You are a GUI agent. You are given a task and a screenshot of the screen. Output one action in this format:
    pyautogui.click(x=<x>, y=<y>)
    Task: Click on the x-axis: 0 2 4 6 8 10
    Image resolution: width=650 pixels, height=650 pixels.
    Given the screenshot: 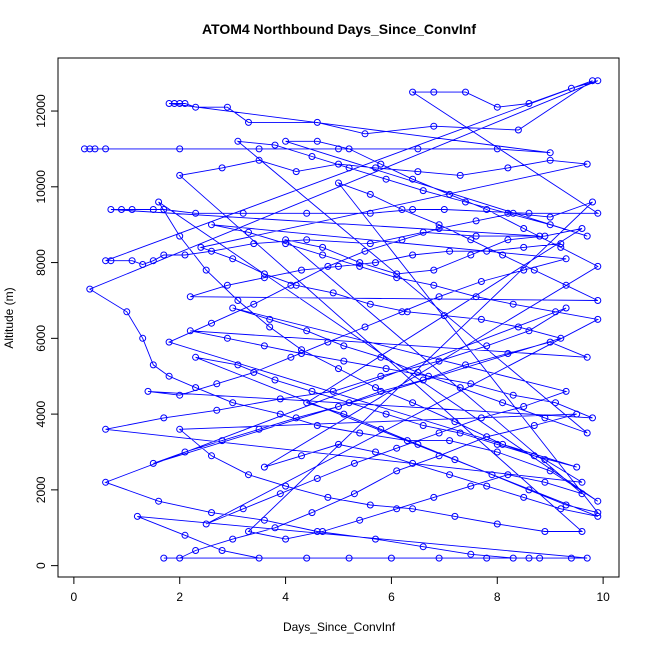 What is the action you would take?
    pyautogui.click(x=340, y=590)
    